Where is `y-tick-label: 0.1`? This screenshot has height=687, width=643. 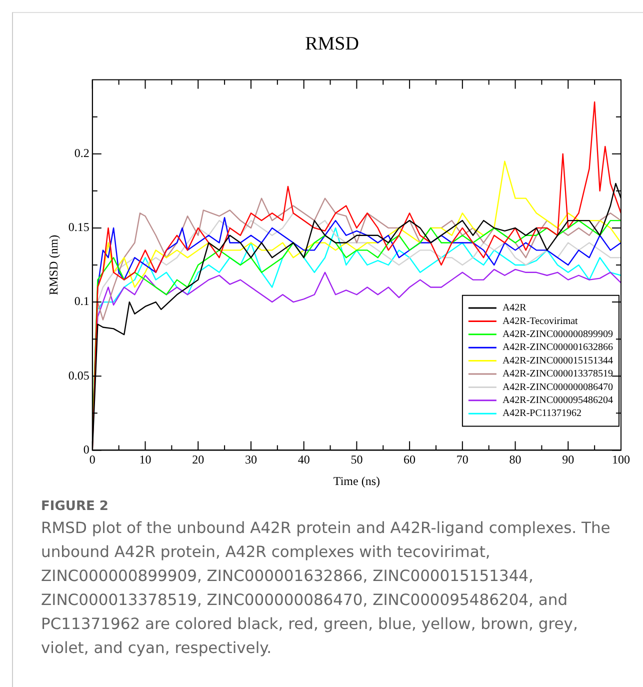 y-tick-label: 0.1 is located at coordinates (82, 301).